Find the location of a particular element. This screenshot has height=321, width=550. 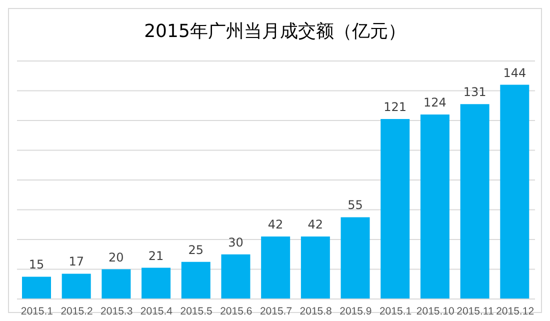

data-label: 124 is located at coordinates (435, 103).